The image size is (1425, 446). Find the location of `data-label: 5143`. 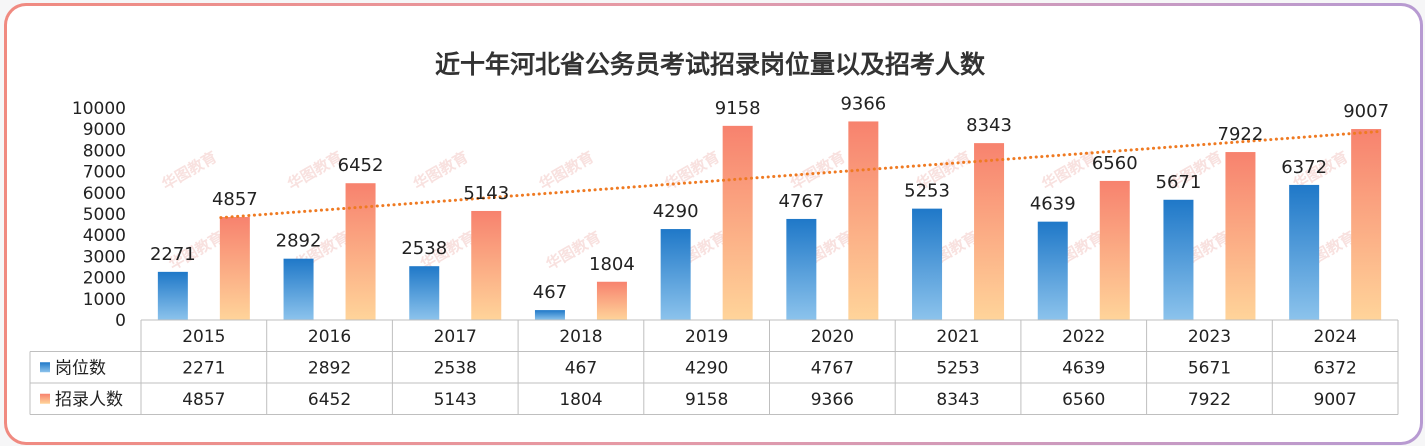

data-label: 5143 is located at coordinates (486, 193).